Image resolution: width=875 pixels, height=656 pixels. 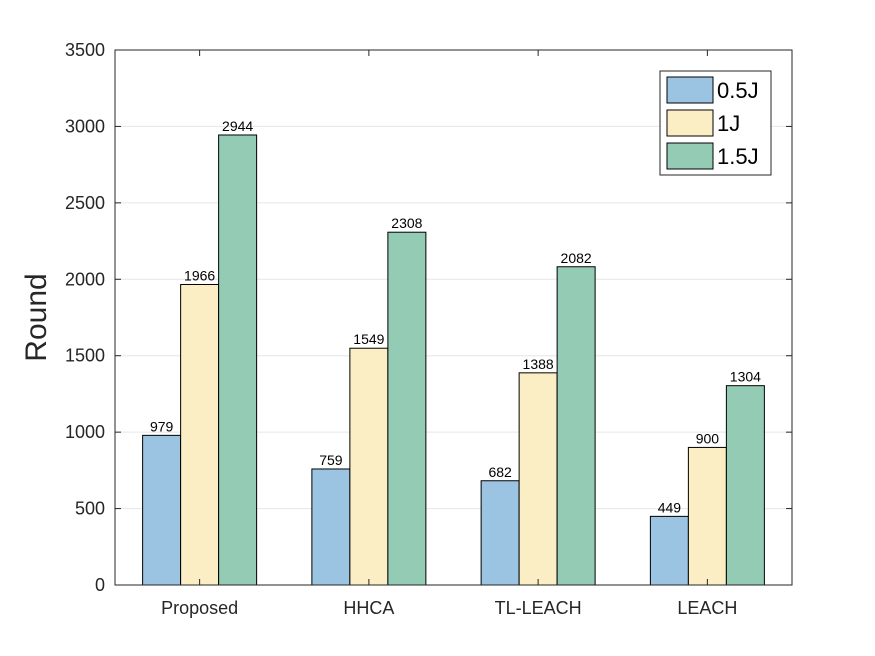 I want to click on data-label: 1388, so click(x=538, y=364).